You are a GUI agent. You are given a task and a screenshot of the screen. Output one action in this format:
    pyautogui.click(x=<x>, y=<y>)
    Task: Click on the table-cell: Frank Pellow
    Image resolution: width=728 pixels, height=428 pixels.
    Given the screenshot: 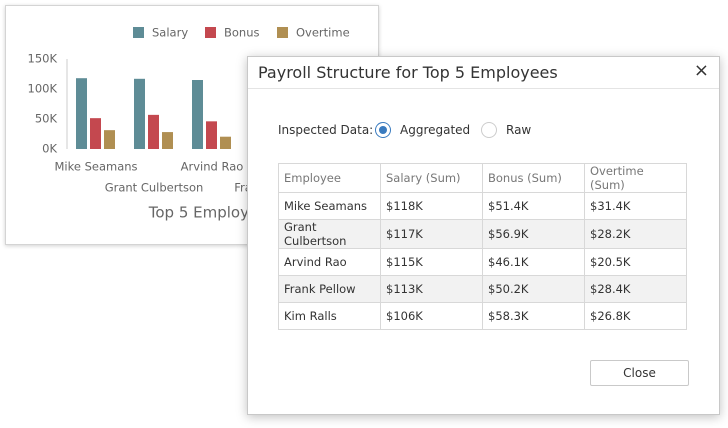 What is the action you would take?
    pyautogui.click(x=329, y=289)
    